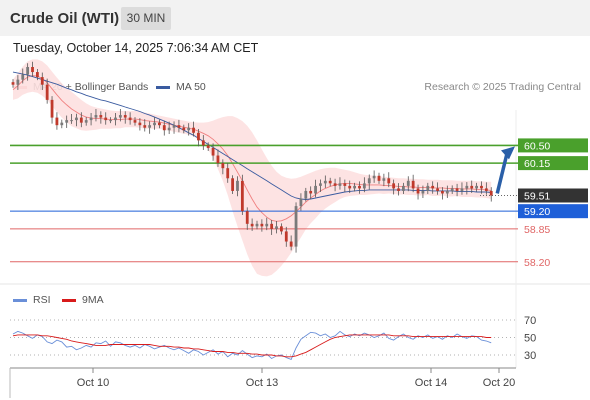 This screenshot has width=590, height=400. Describe the element at coordinates (537, 212) in the screenshot. I see `level-label-59.20: 59.20` at that location.